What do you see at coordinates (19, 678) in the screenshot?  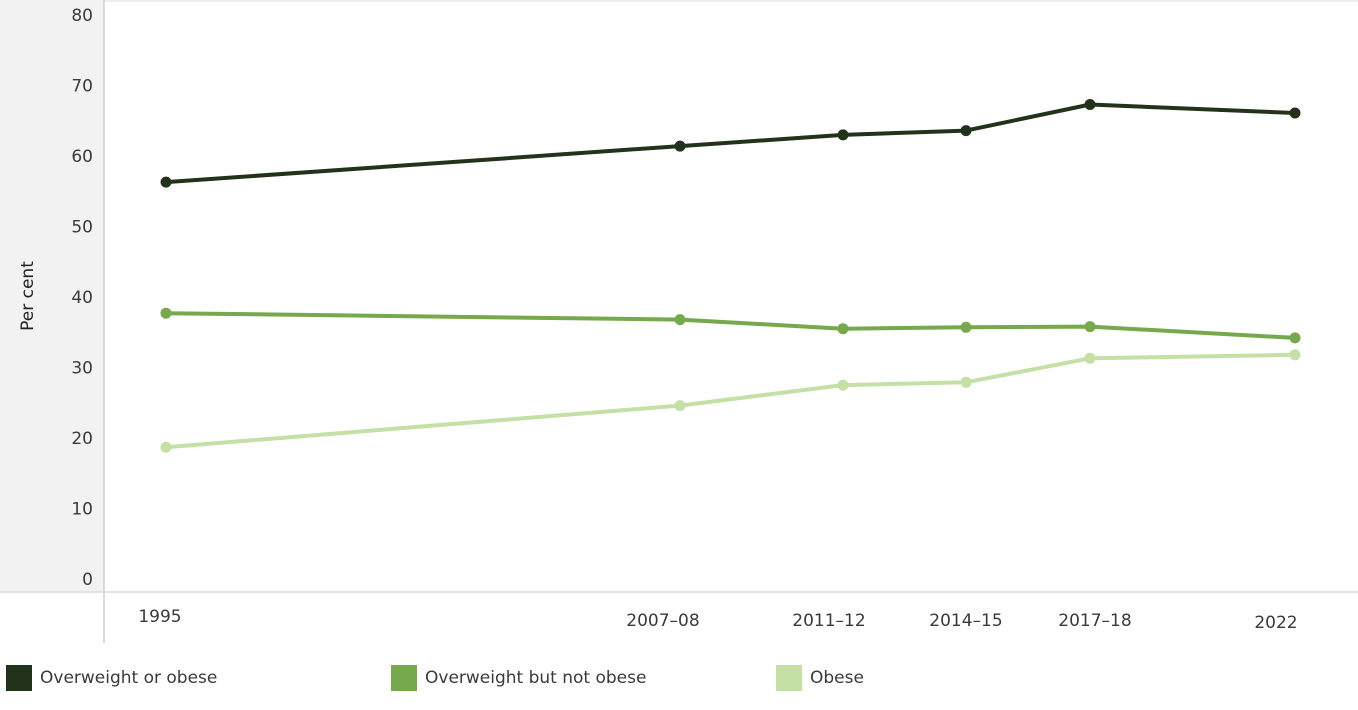 I see `legend-swatch-overweight-or-obese` at bounding box center [19, 678].